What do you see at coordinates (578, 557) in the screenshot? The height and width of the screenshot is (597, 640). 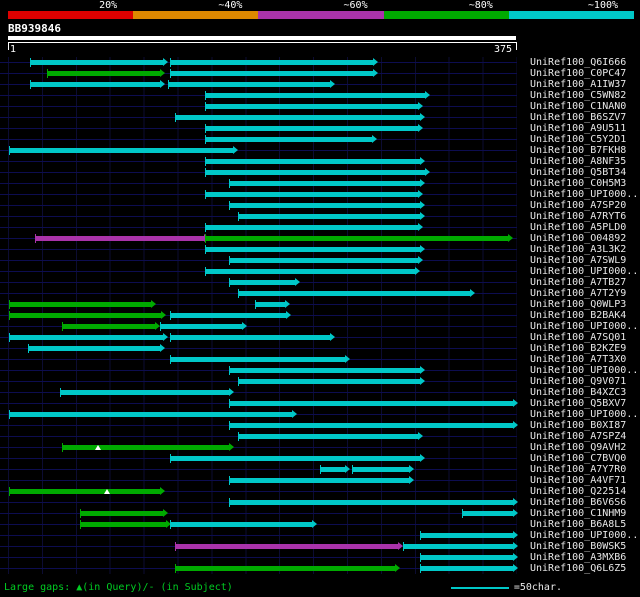 I see `hit-label: UniRef100_A3MXB6` at bounding box center [578, 557].